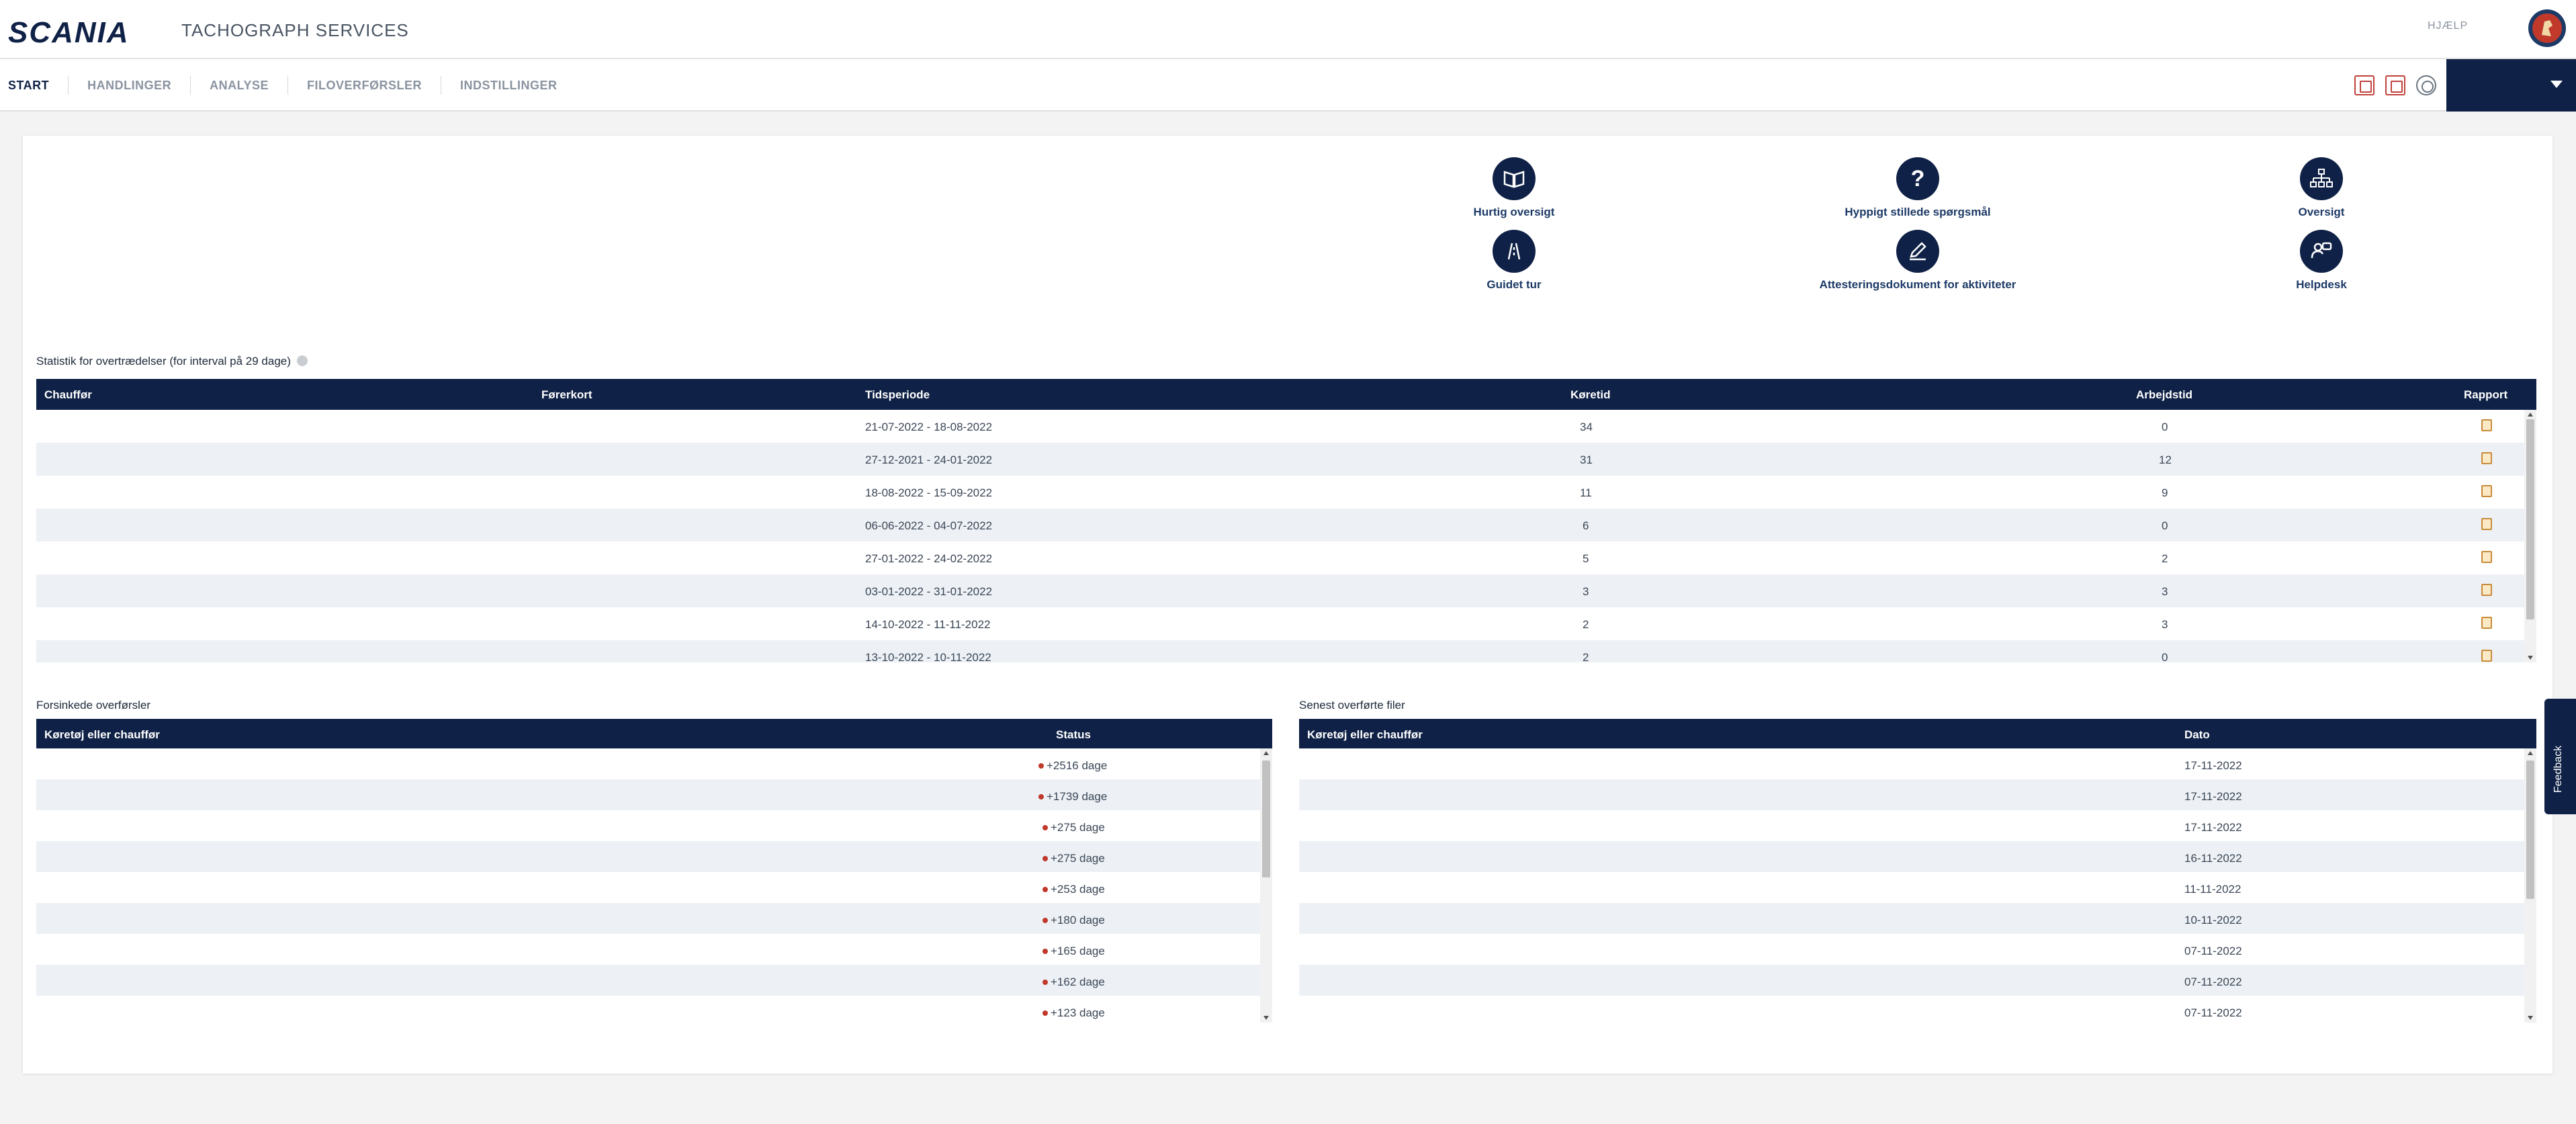  What do you see at coordinates (2560, 756) in the screenshot?
I see `feedback-tab: Feedback` at bounding box center [2560, 756].